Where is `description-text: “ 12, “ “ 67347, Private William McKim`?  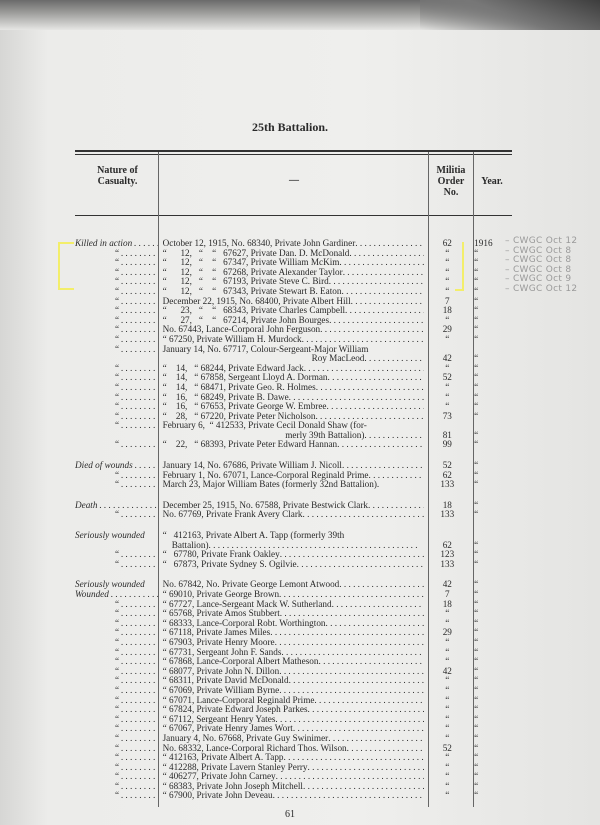 description-text: “ 12, “ “ 67347, Private William McKim is located at coordinates (251, 263).